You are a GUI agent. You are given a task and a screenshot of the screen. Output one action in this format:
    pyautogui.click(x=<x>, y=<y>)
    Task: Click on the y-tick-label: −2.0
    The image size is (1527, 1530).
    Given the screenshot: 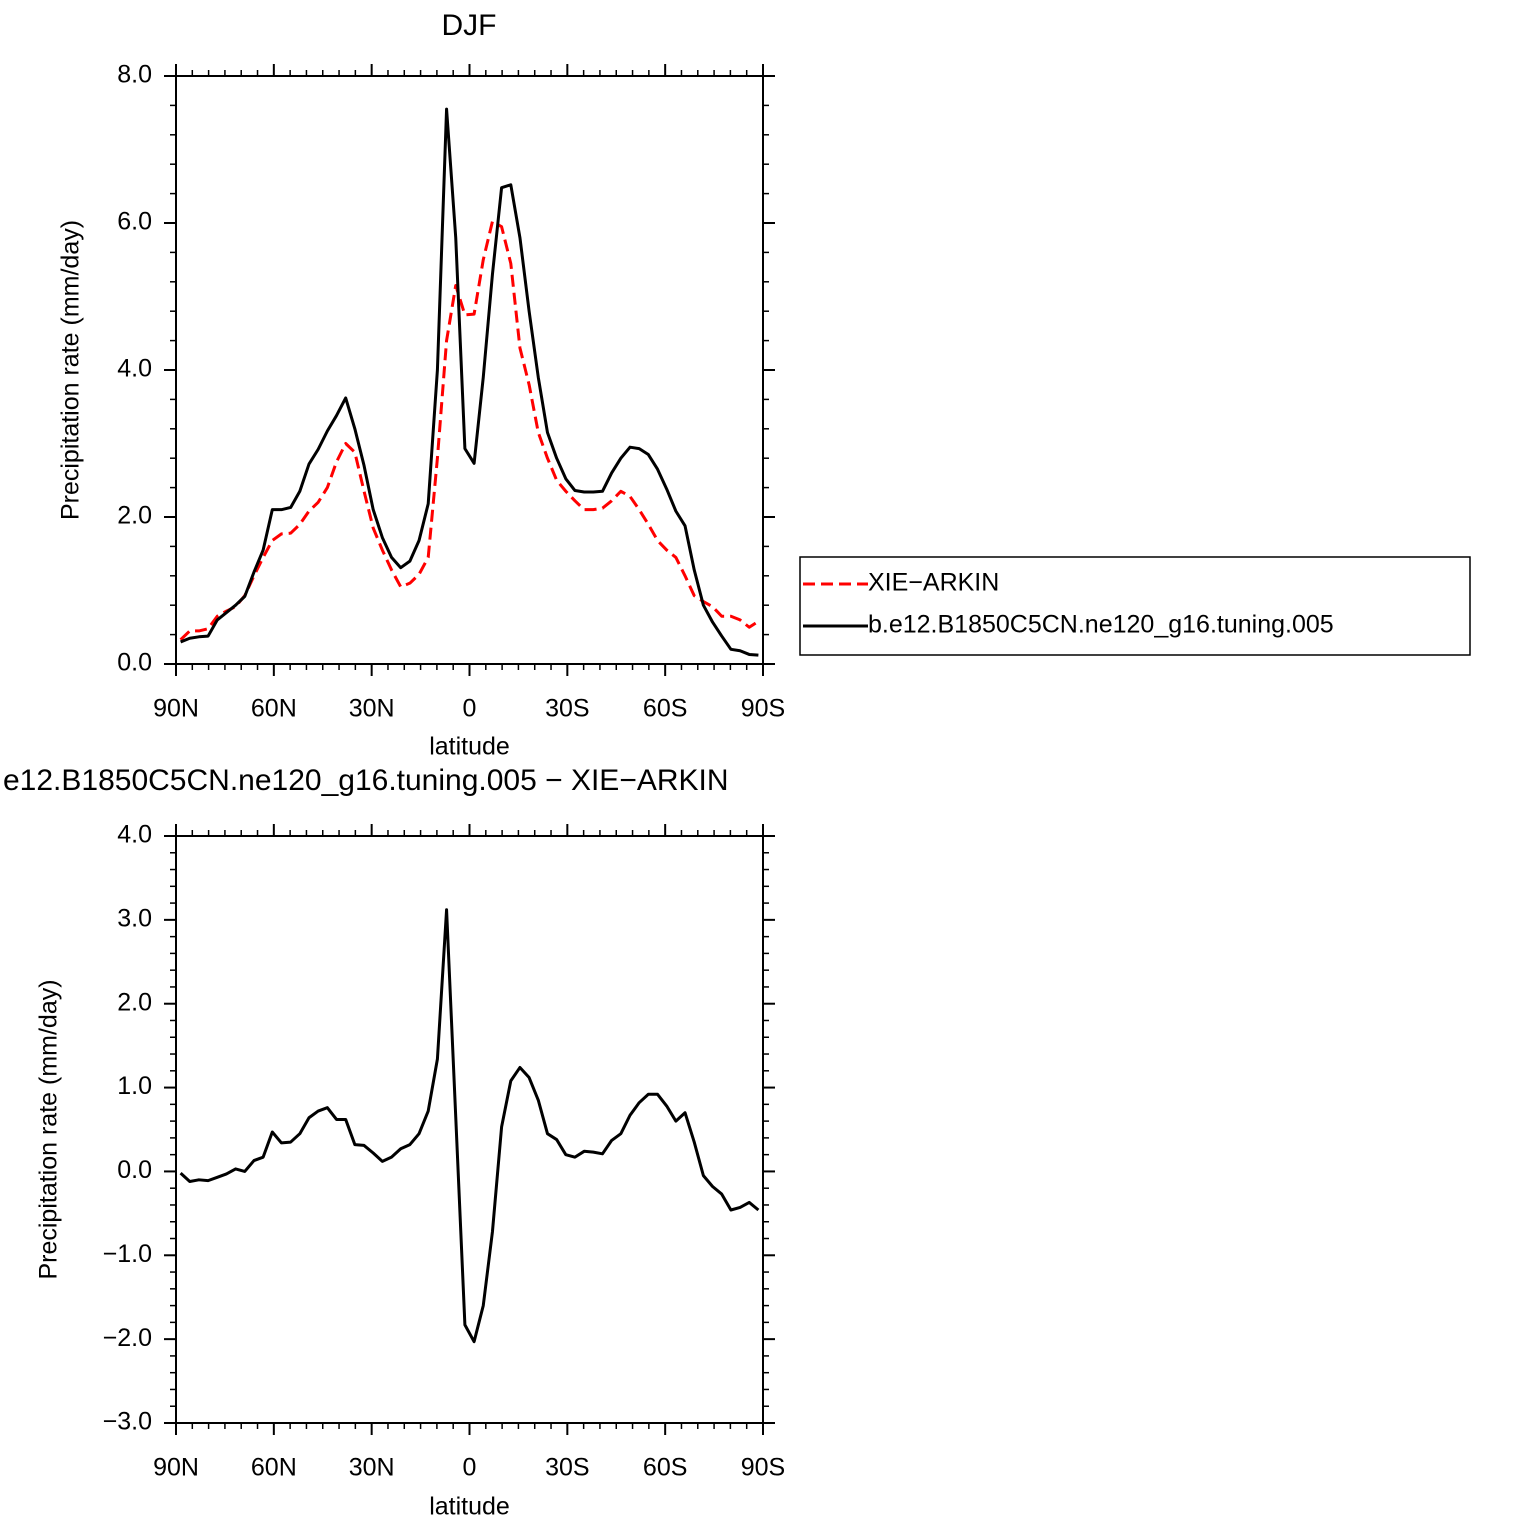 What is the action you would take?
    pyautogui.click(x=127, y=1338)
    